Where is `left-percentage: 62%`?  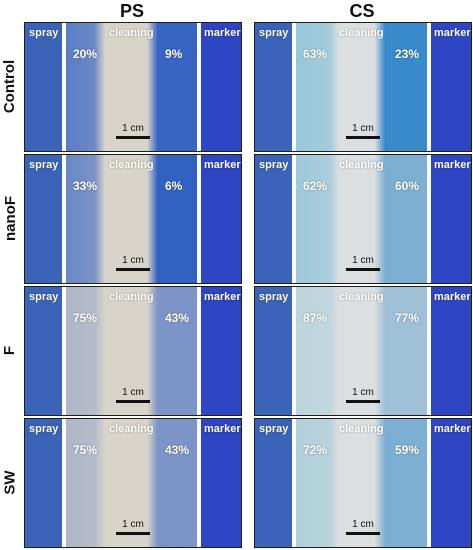 left-percentage: 62% is located at coordinates (315, 186).